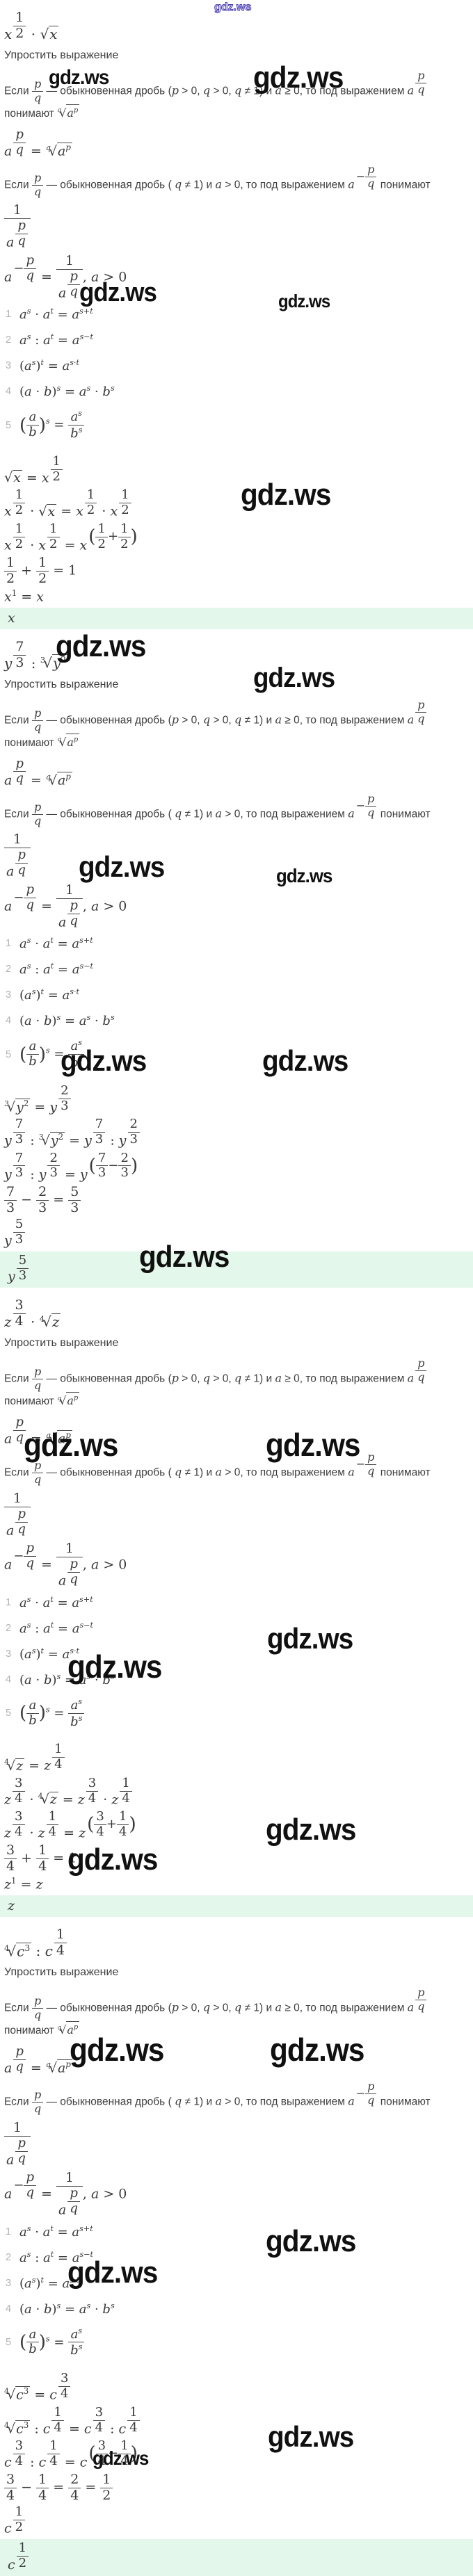 Image resolution: width=473 pixels, height=2576 pixels. Describe the element at coordinates (239, 340) in the screenshot. I see `power-rule: 2 as : at = as−t` at that location.